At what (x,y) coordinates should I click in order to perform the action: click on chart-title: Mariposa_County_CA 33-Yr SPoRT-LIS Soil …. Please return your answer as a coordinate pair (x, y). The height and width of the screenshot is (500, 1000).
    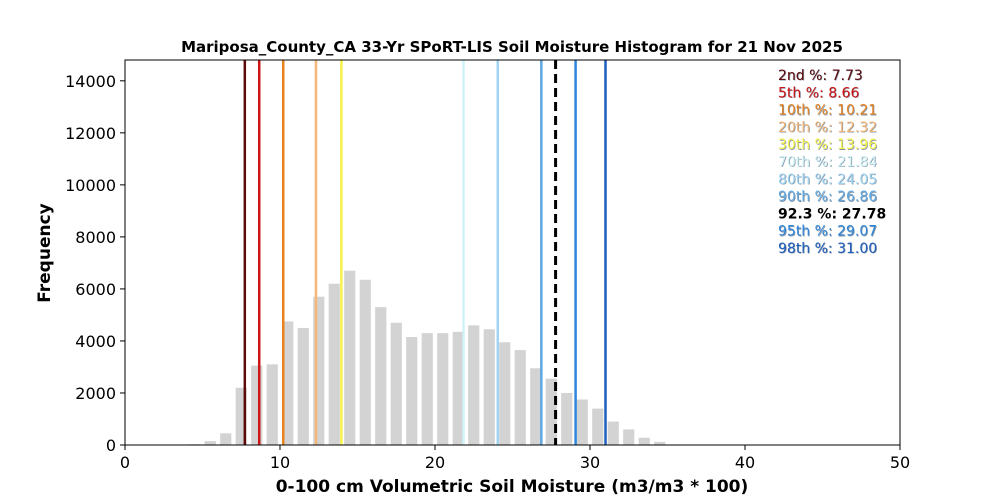
    Looking at the image, I should click on (512, 47).